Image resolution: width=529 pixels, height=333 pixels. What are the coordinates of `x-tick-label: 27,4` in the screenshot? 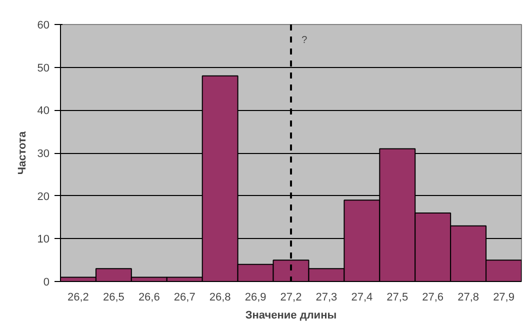 It's located at (362, 298).